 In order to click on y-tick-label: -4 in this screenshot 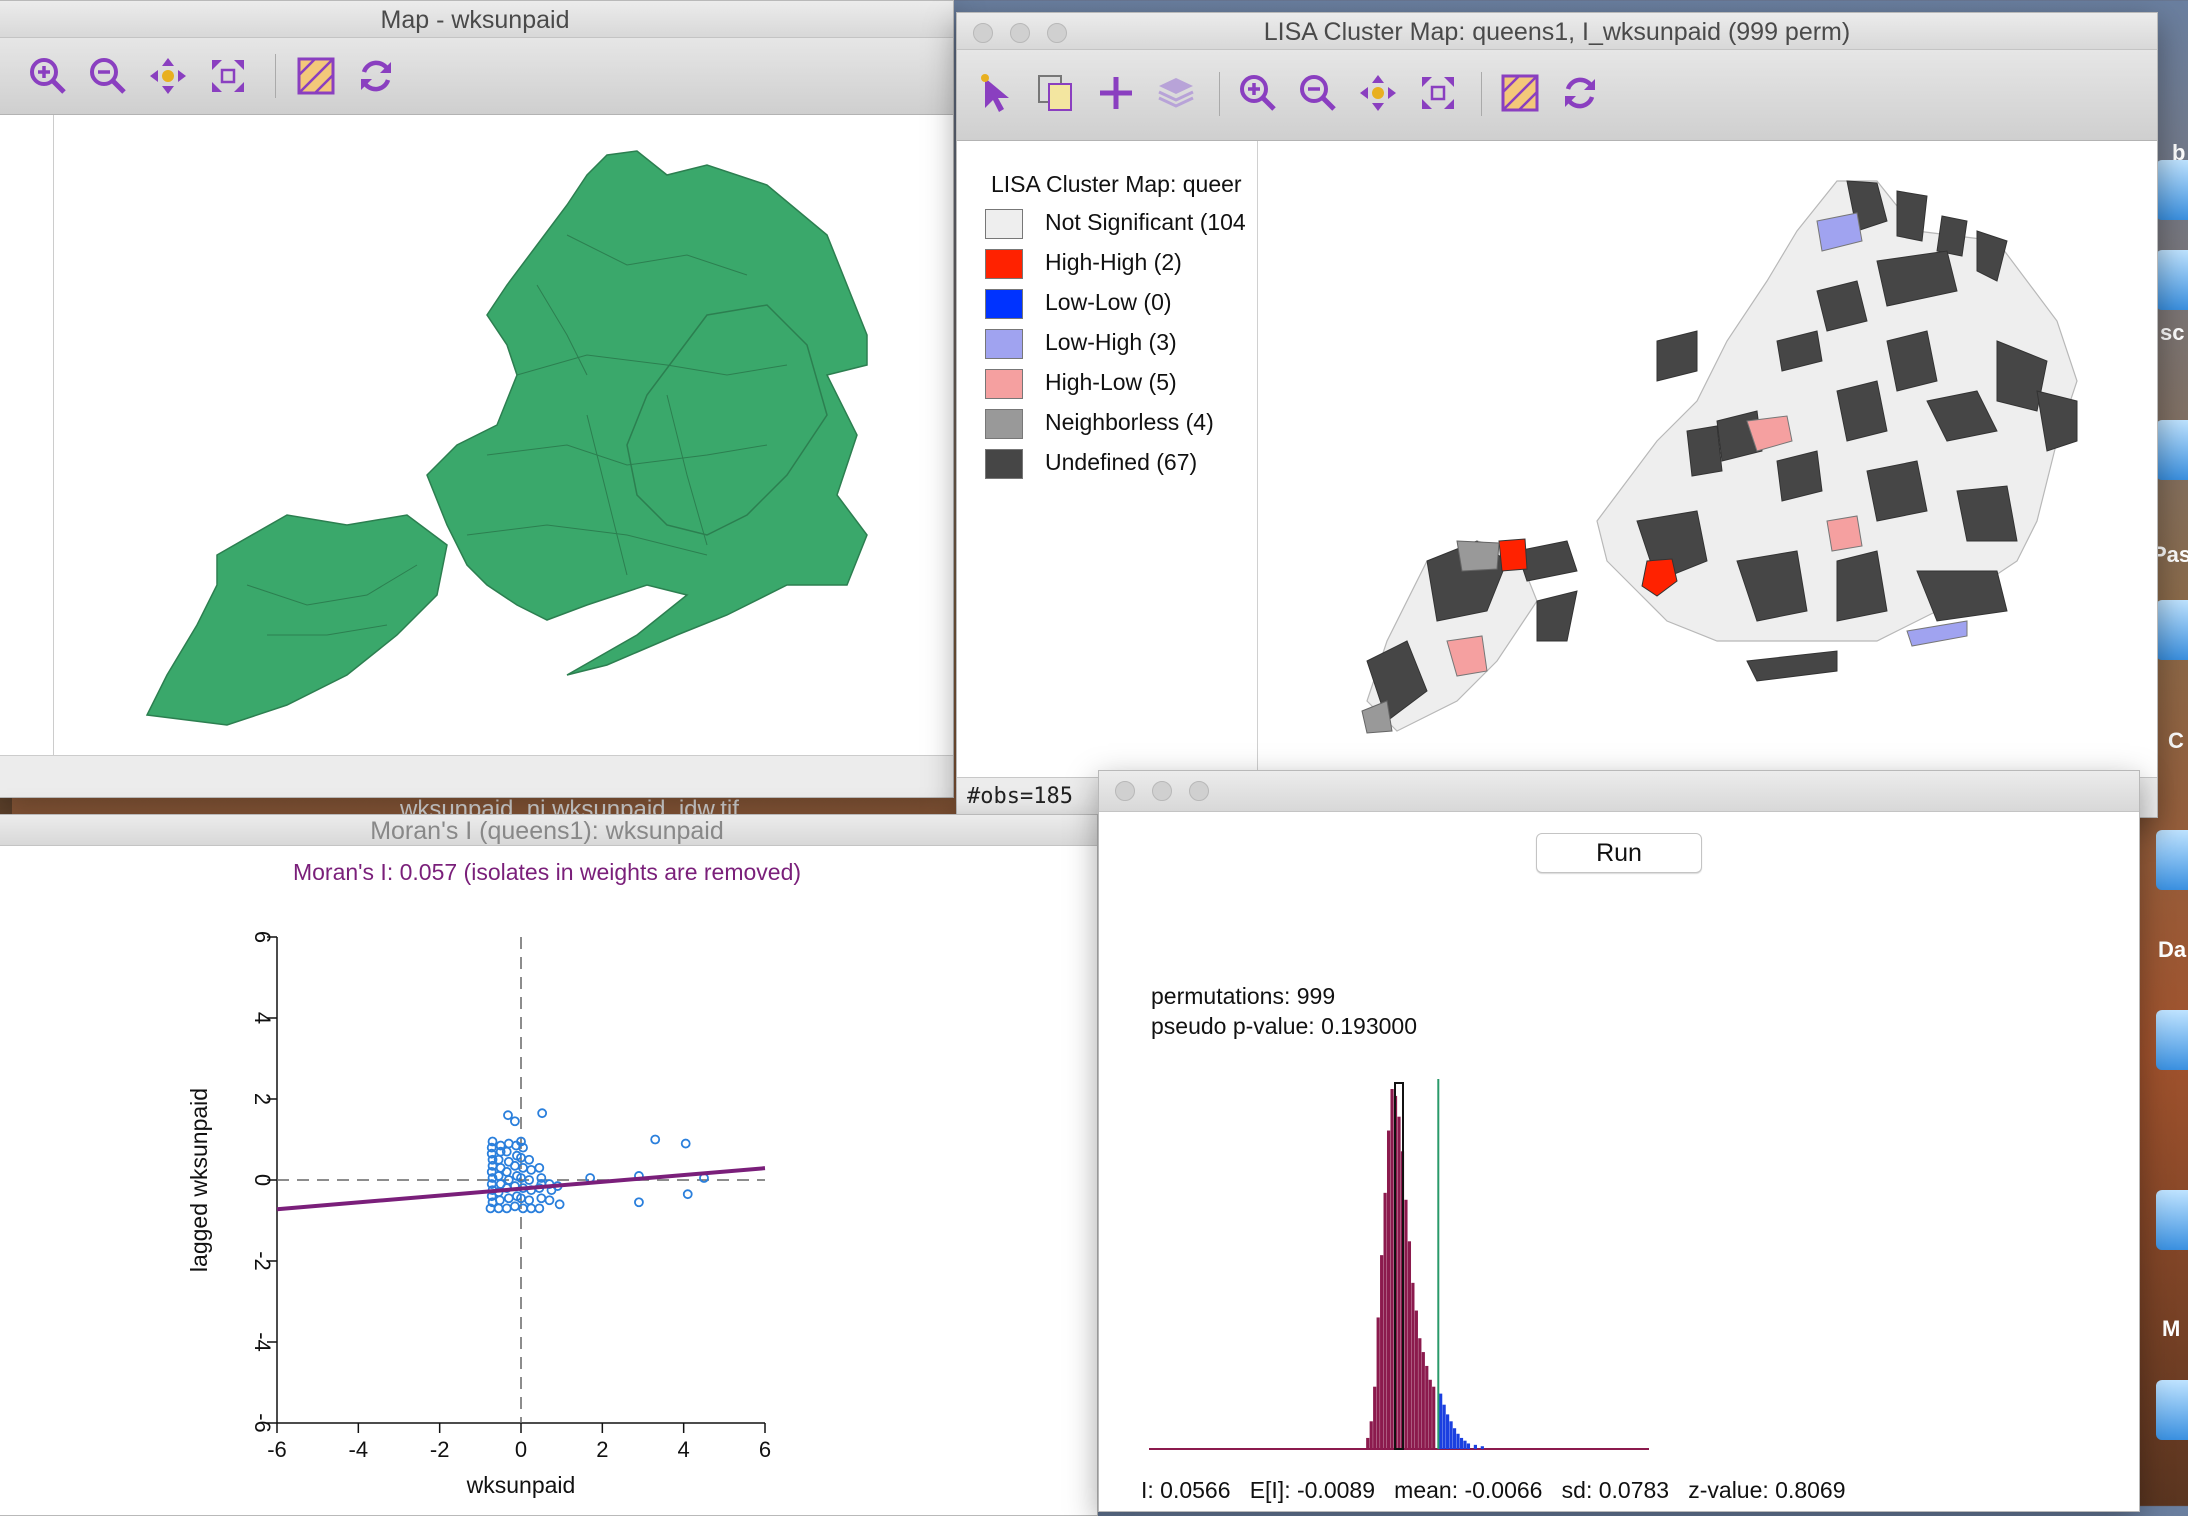, I will do `click(262, 1342)`.